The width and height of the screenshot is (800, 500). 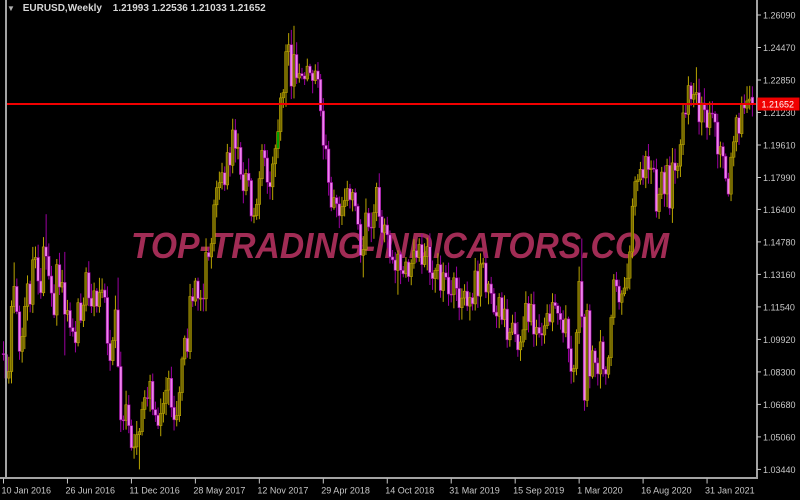 I want to click on chart-dropdown-icon: ▼, so click(x=11, y=8).